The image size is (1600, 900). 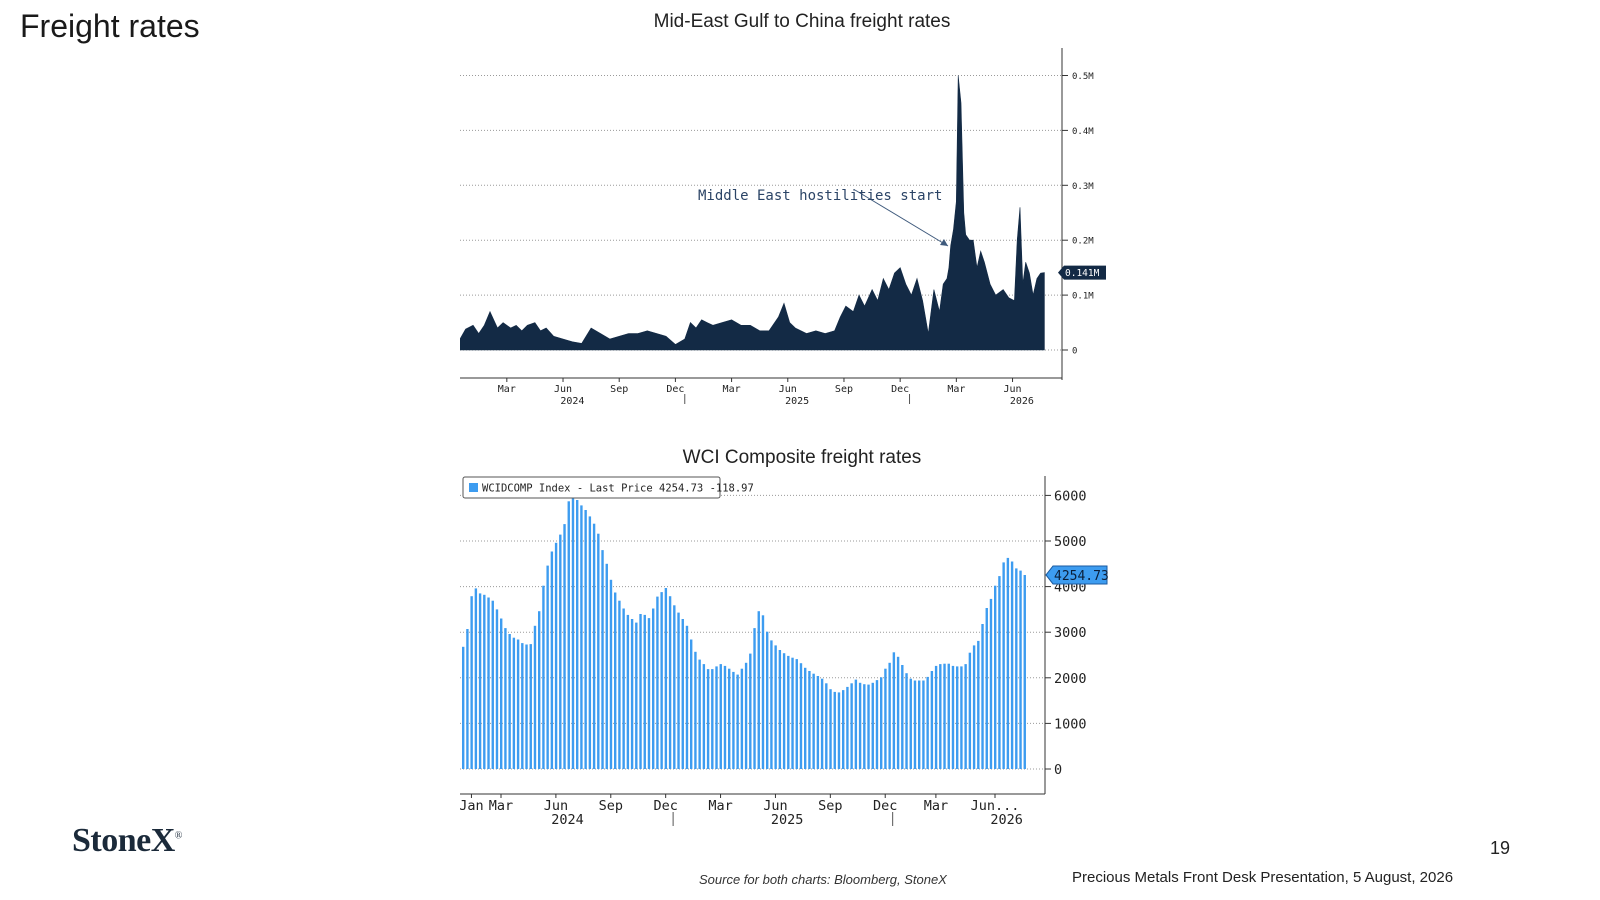 What do you see at coordinates (752, 213) in the screenshot?
I see `freight-rate-area` at bounding box center [752, 213].